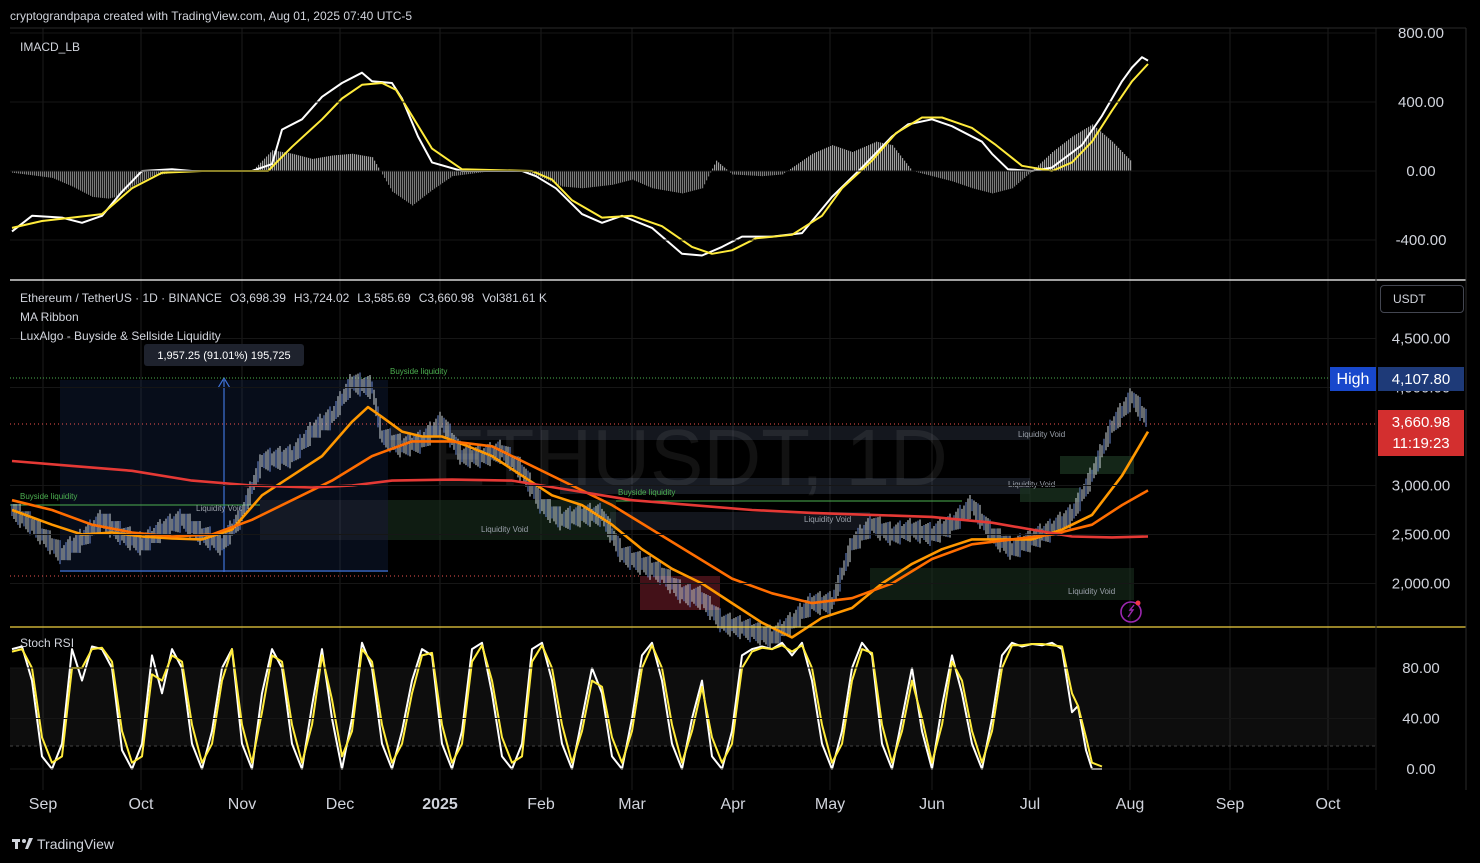 Image resolution: width=1480 pixels, height=863 pixels. I want to click on macd-legend: IMACD_LB, so click(50, 47).